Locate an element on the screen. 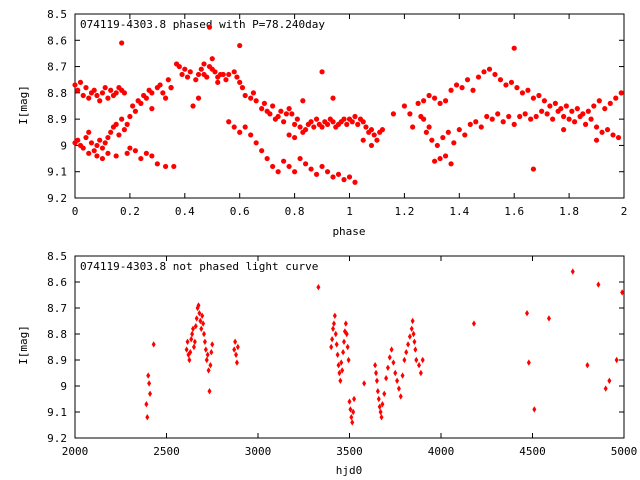 Image resolution: width=640 pixels, height=480 pixels. y-tick-label: 8.7 is located at coordinates (57, 308).